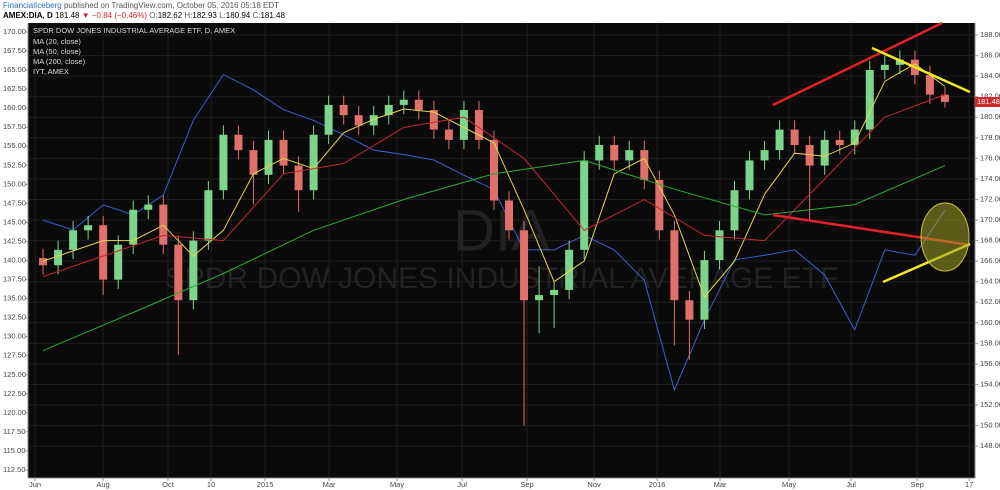 This screenshot has width=1000, height=490. Describe the element at coordinates (188, 15) in the screenshot. I see `high-label: H:` at that location.